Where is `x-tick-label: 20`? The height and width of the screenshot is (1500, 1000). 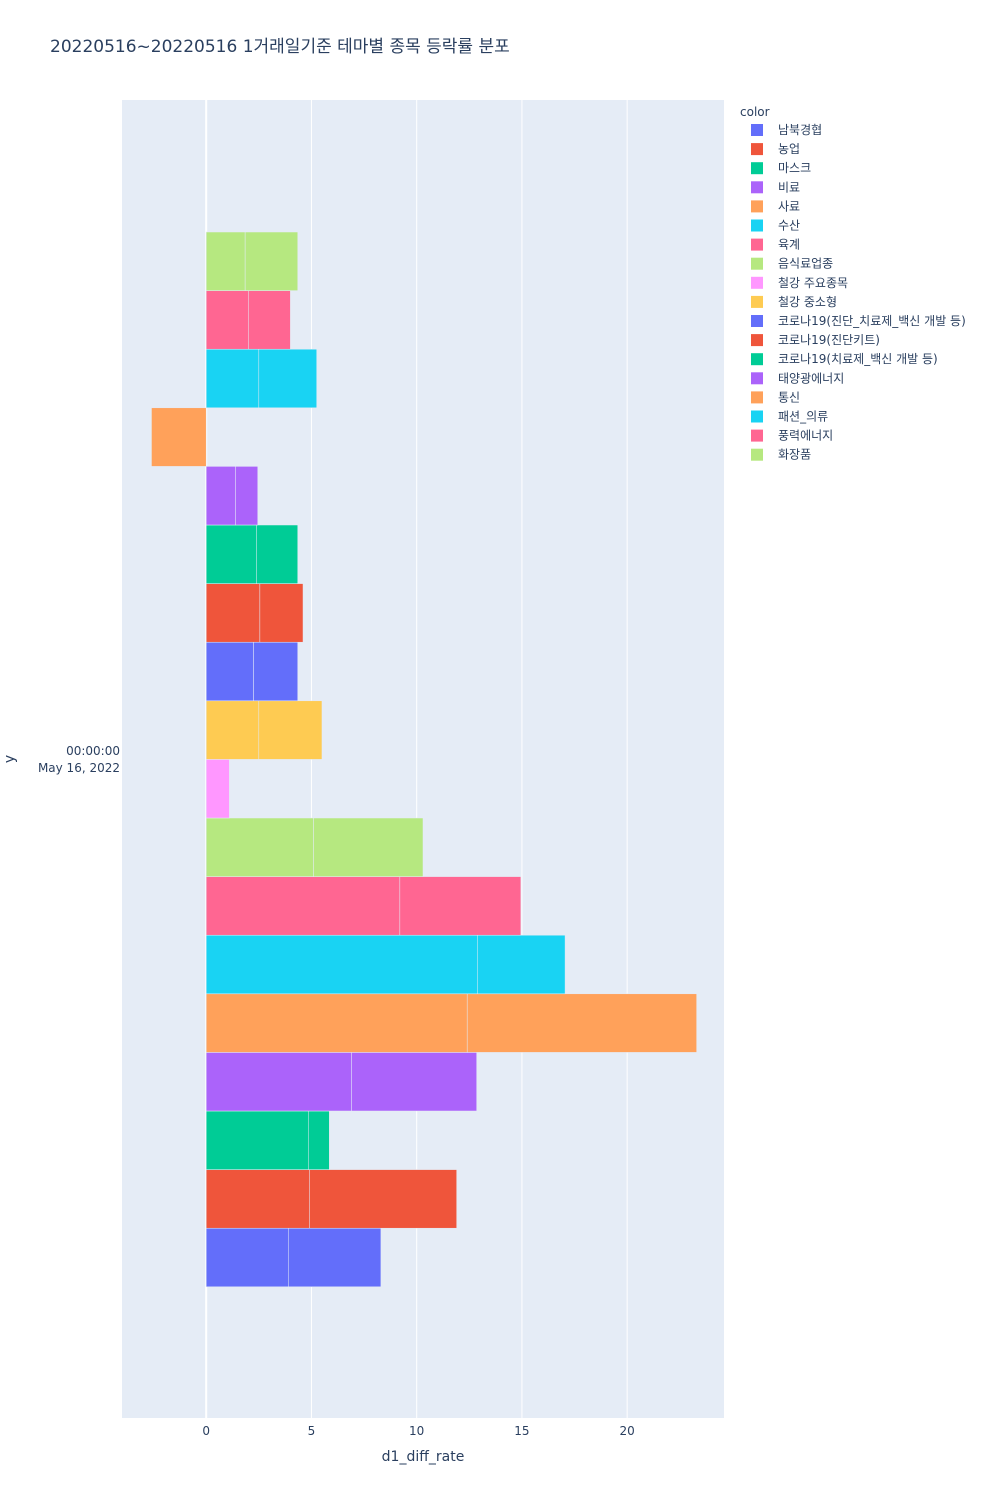
x-tick-label: 20 is located at coordinates (627, 1431).